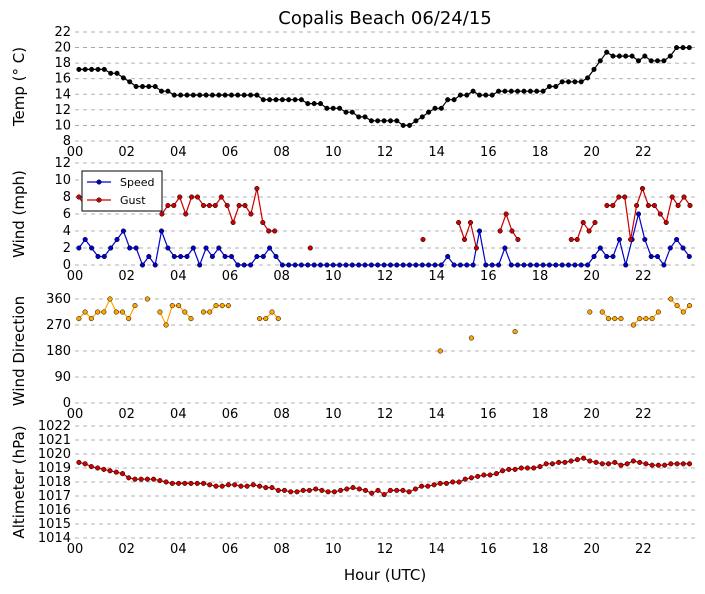 This screenshot has height=594, width=705. I want to click on legend-label: Gust, so click(133, 200).